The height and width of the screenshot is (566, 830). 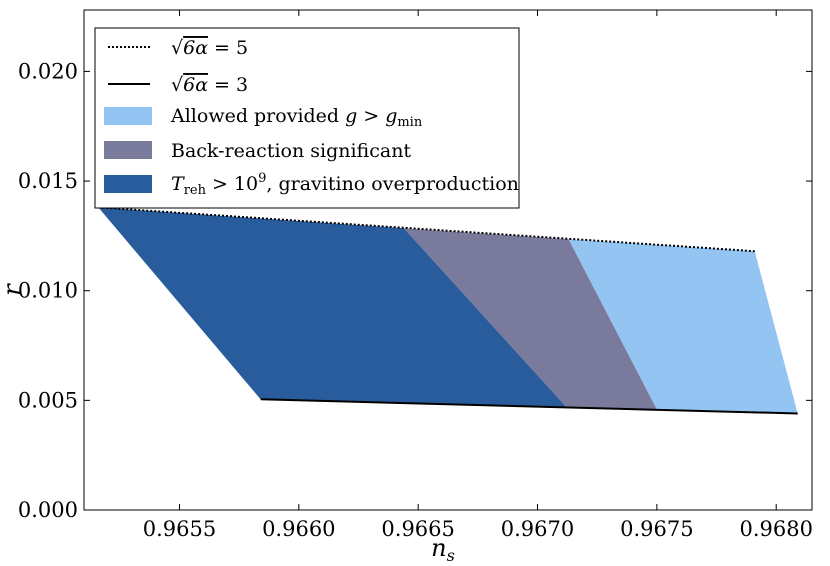 I want to click on legend-entry-backreaction: Back-reaction significant, so click(x=257, y=151).